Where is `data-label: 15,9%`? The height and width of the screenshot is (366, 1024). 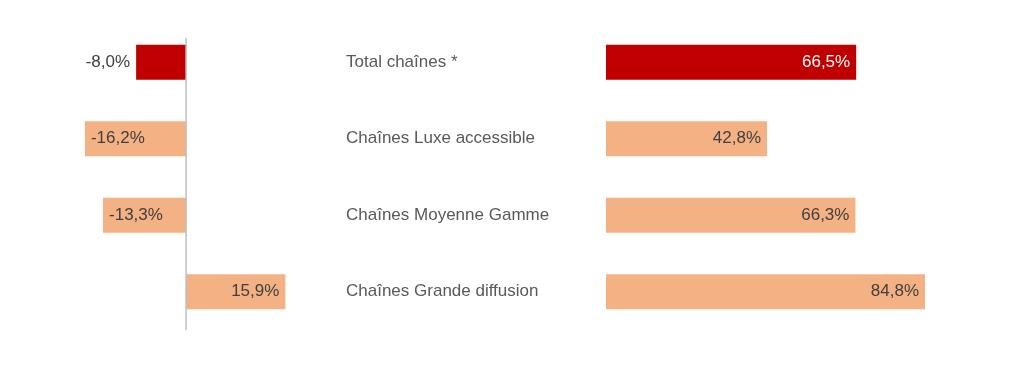 data-label: 15,9% is located at coordinates (255, 291).